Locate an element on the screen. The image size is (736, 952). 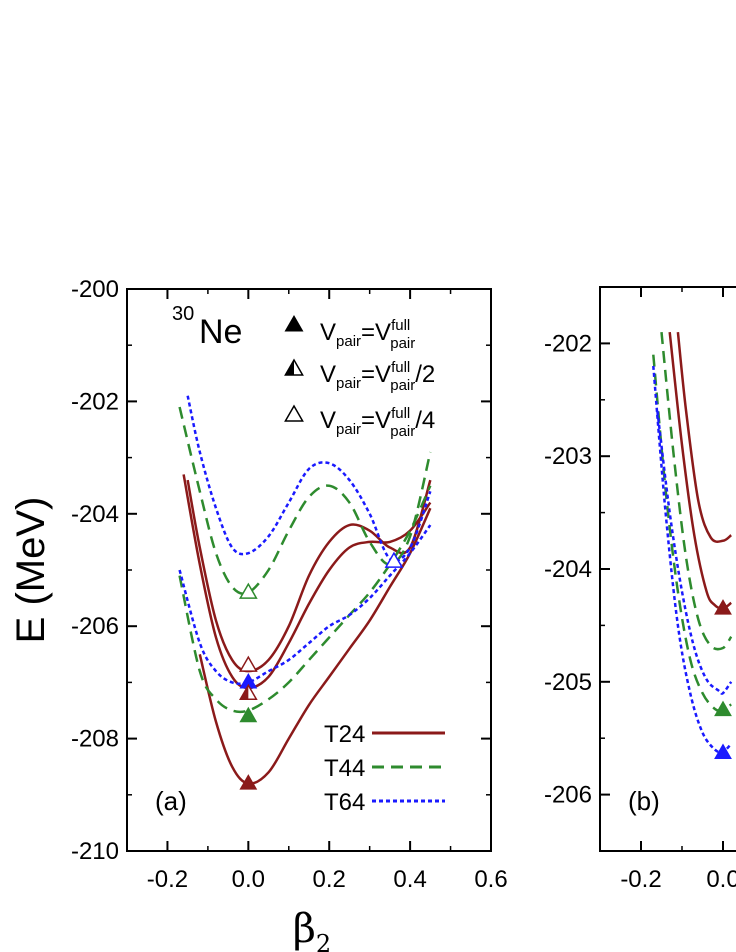
line-legend: T24 T44 T64 is located at coordinates (384, 768).